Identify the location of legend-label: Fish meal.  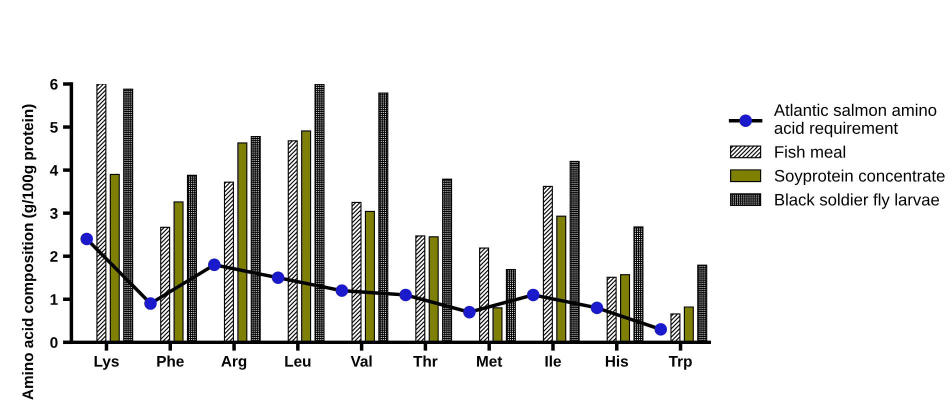
(810, 152).